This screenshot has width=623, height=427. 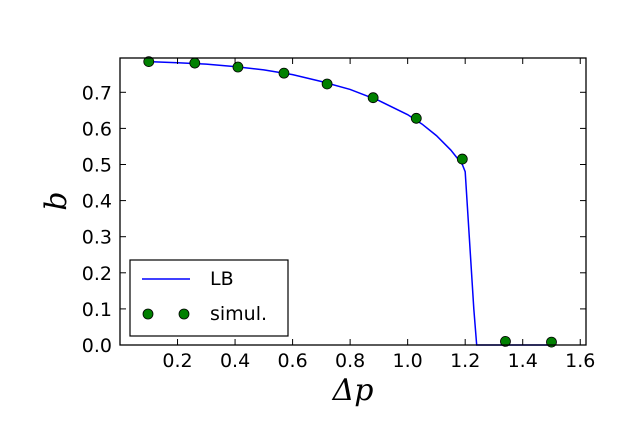 What do you see at coordinates (465, 361) in the screenshot?
I see `x-tick-label: 1.2` at bounding box center [465, 361].